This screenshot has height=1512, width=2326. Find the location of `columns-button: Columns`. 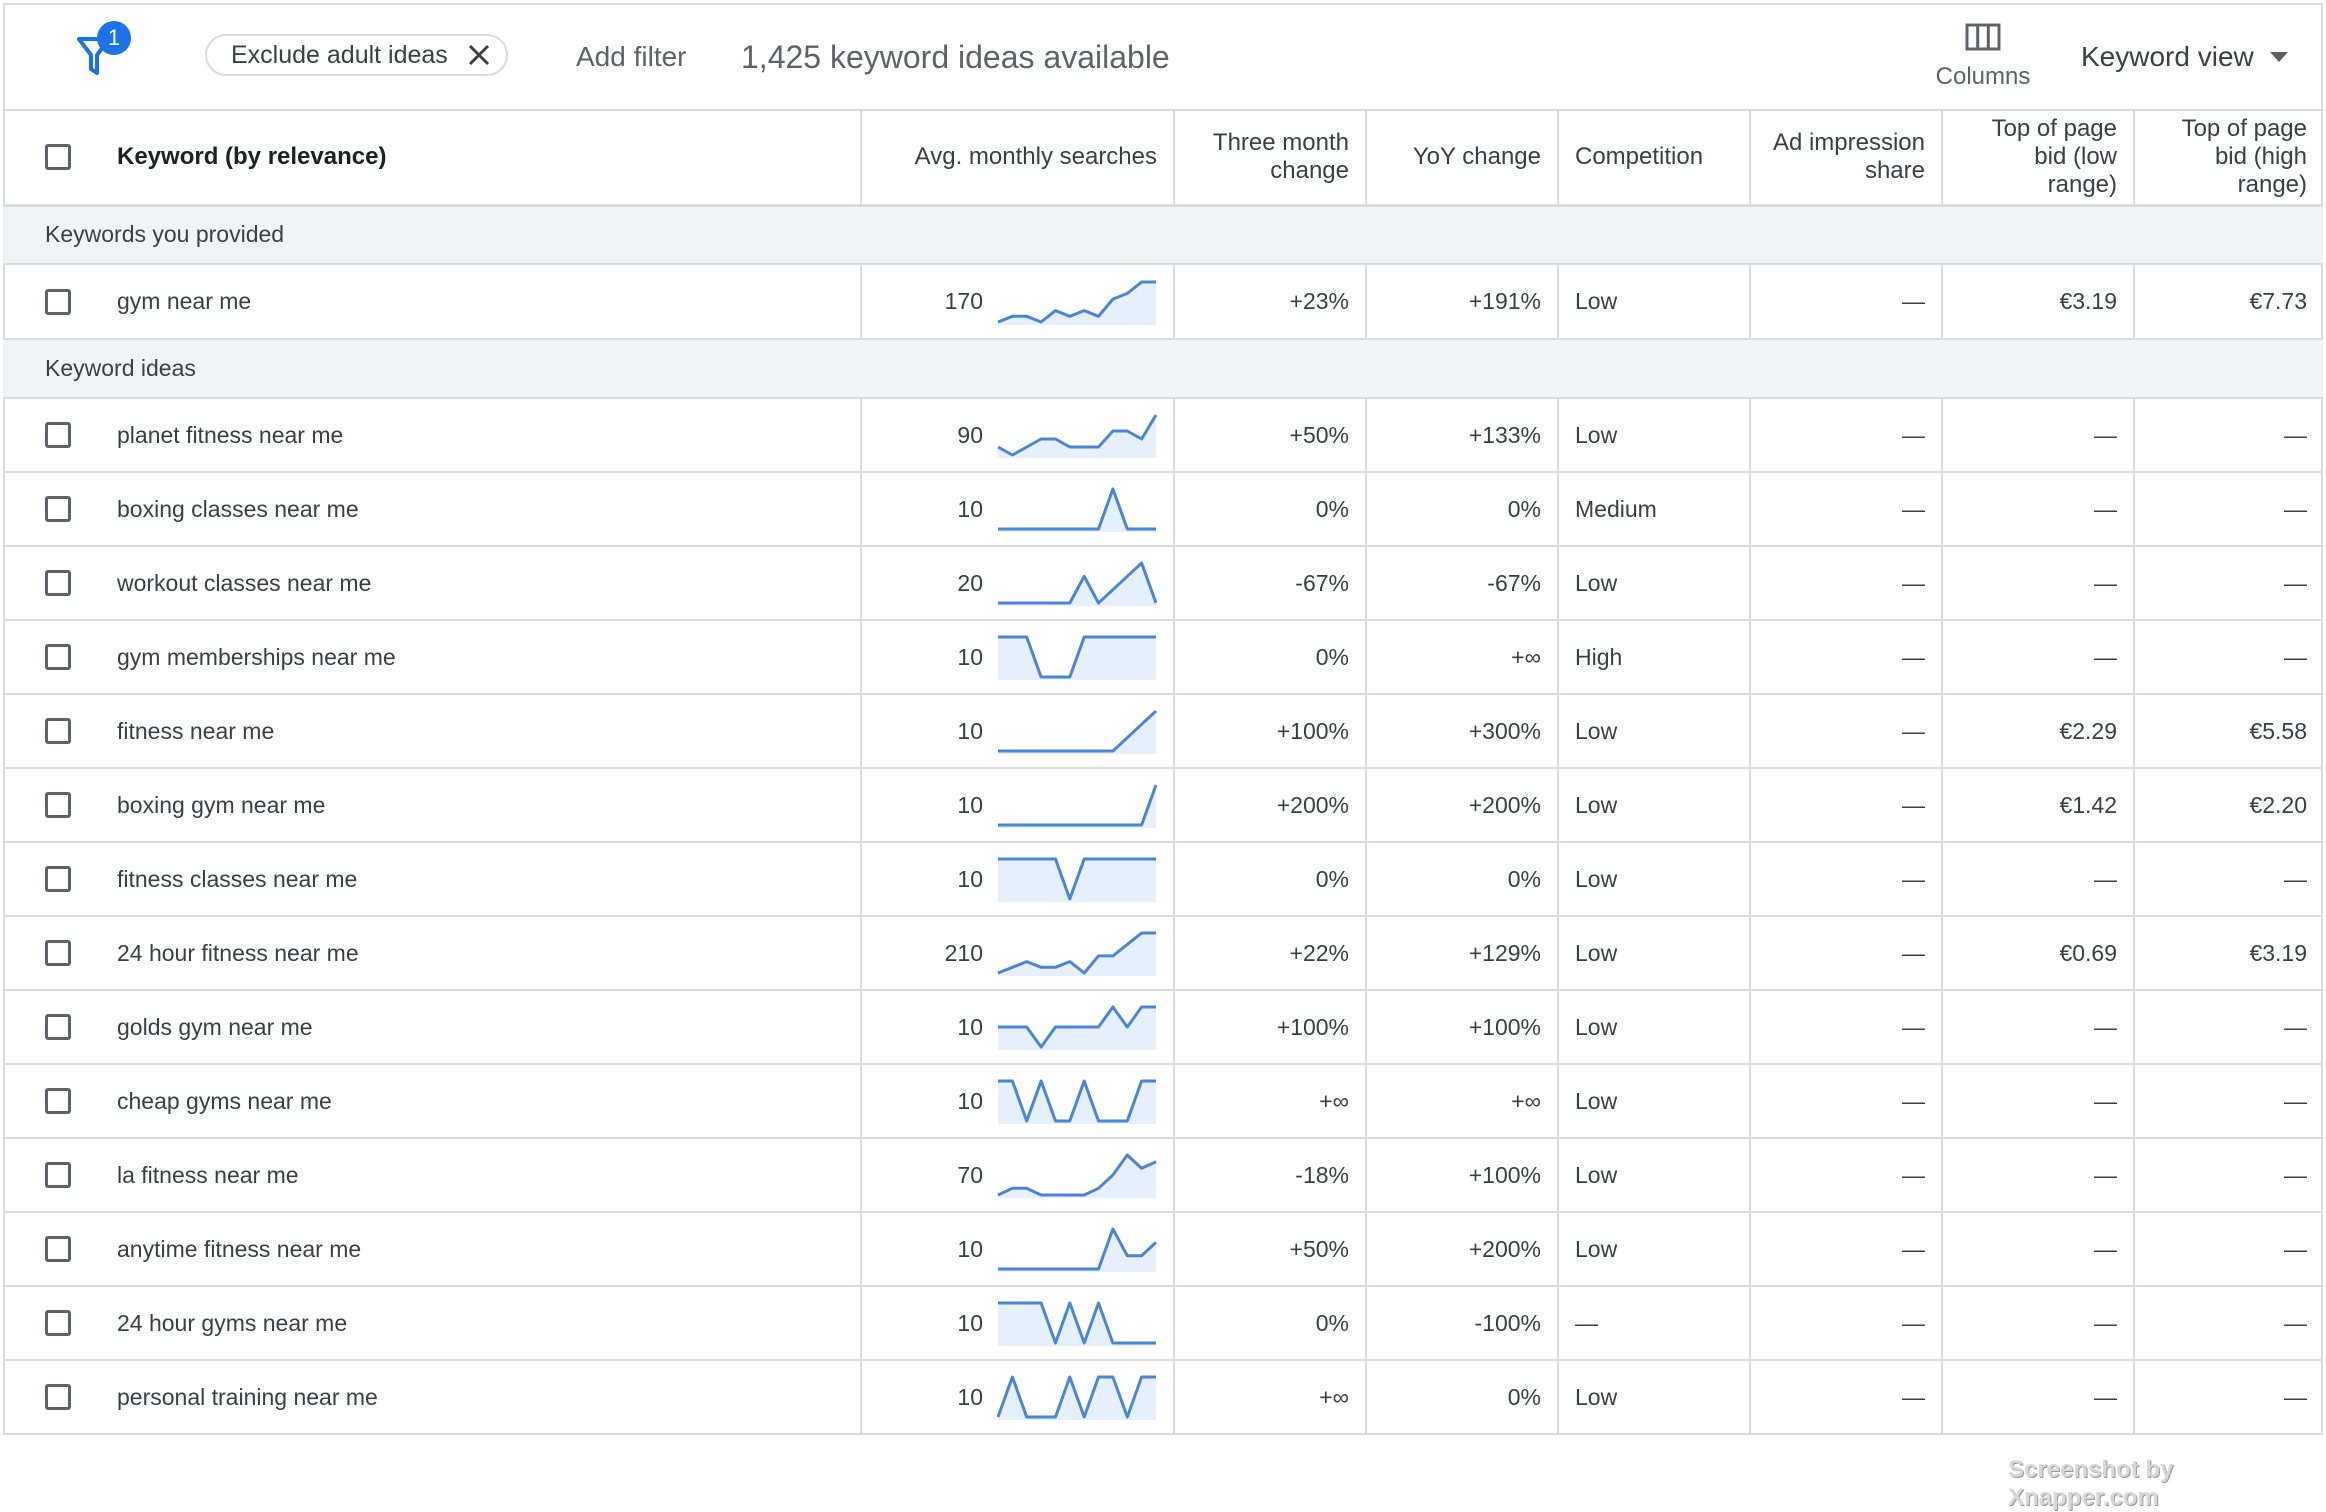

columns-button: Columns is located at coordinates (1983, 57).